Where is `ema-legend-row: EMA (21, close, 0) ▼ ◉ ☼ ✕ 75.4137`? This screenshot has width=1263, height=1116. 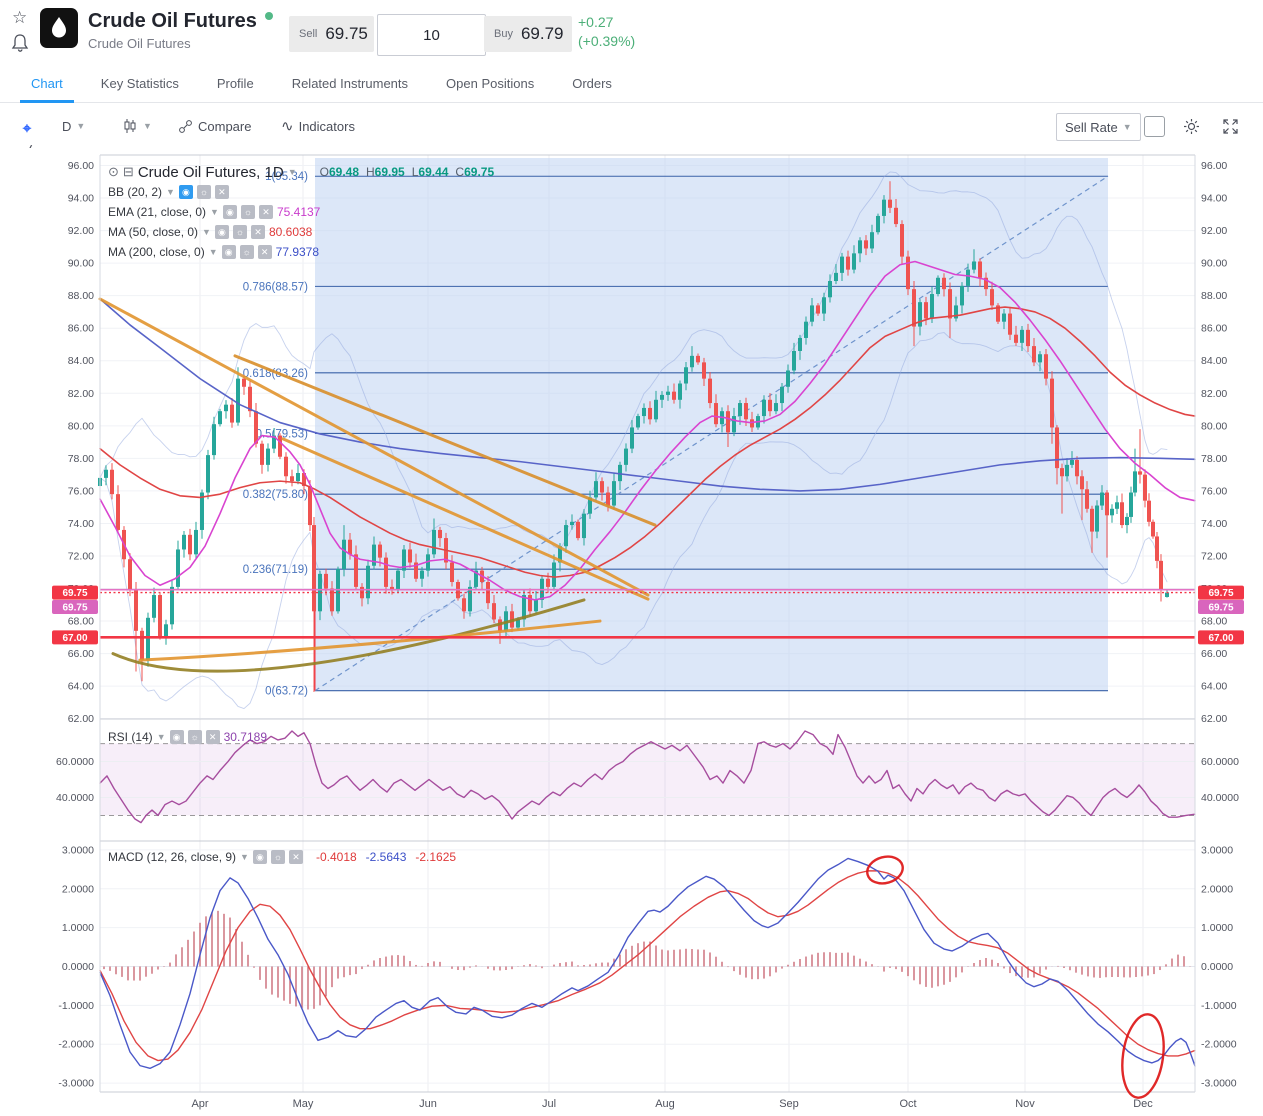 ema-legend-row: EMA (21, close, 0) ▼ ◉ ☼ ✕ 75.4137 is located at coordinates (301, 212).